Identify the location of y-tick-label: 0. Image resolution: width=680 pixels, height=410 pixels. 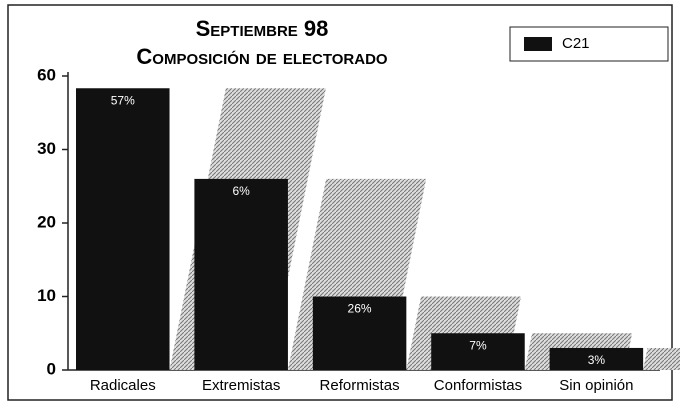
(51, 368).